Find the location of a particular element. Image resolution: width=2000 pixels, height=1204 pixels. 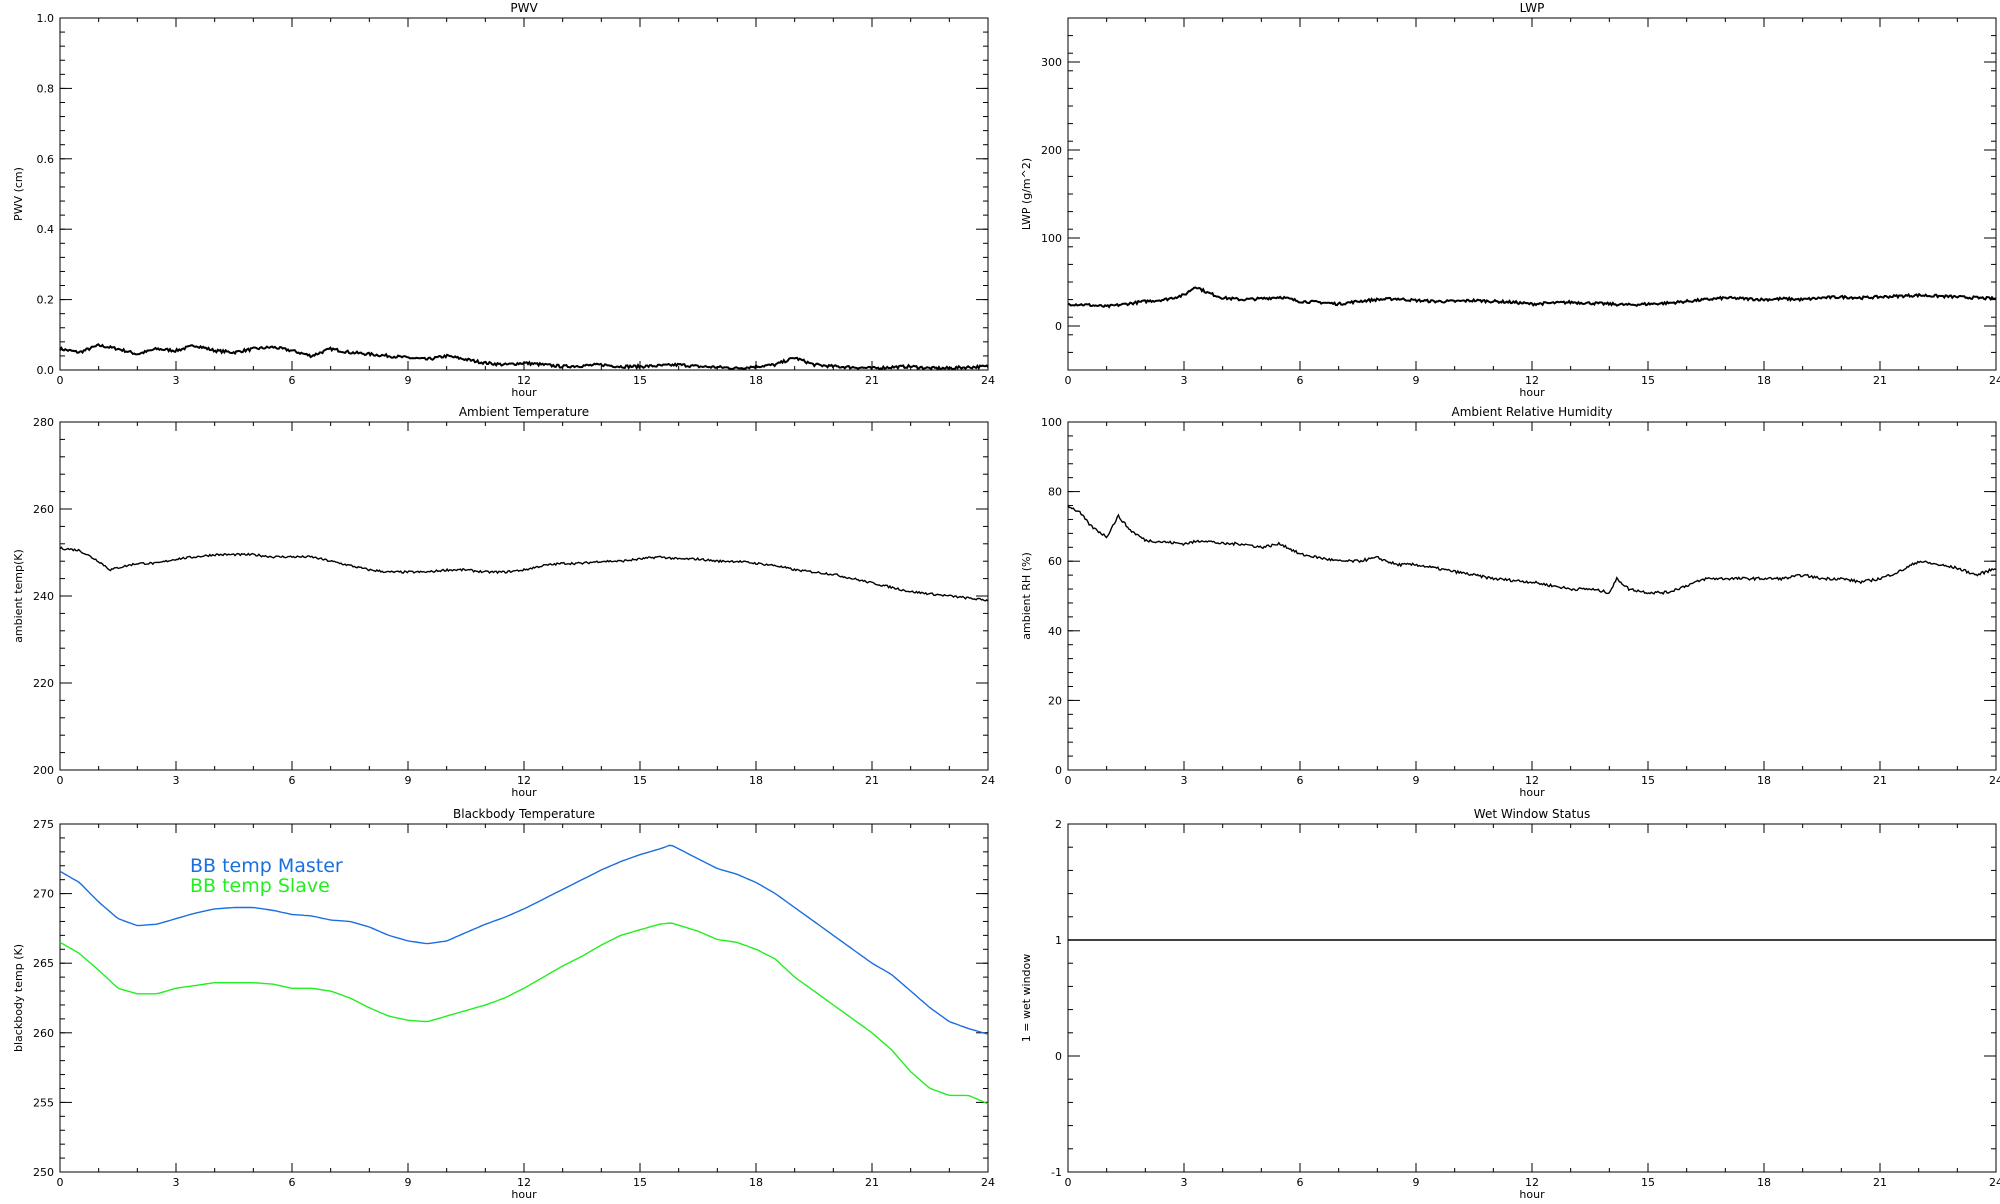

y-tick-label: 220 is located at coordinates (43, 683).